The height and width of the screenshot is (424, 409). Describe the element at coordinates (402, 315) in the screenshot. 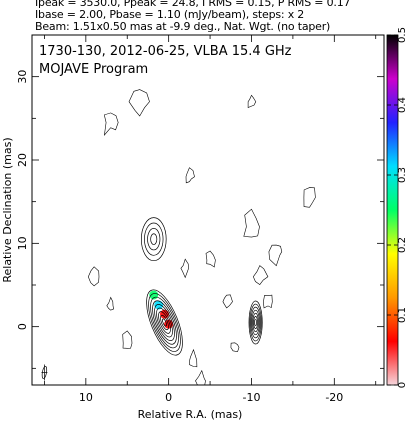

I see `colorbar-tick-label: 0.1` at that location.